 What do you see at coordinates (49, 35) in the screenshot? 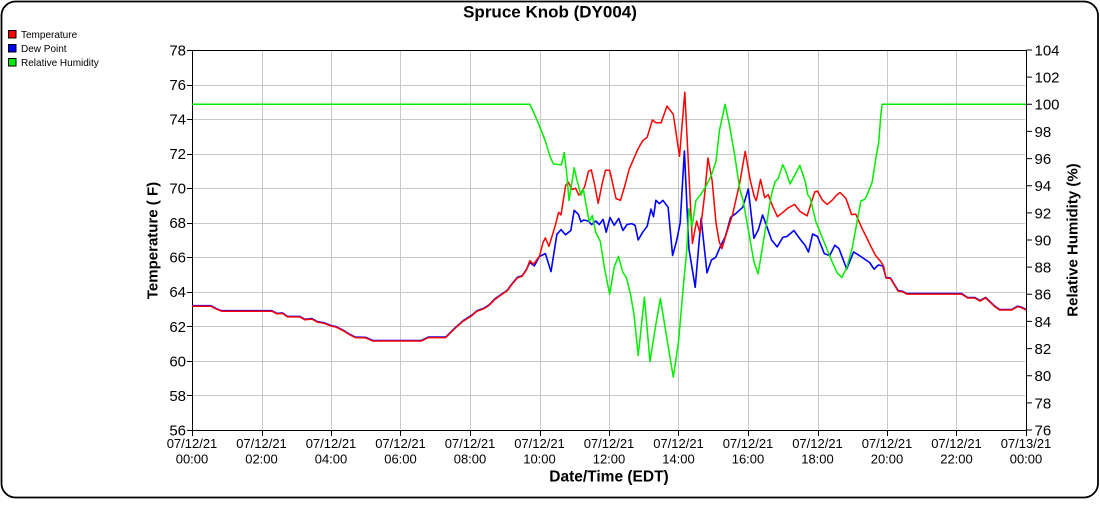
I see `svg-text: Temperature` at bounding box center [49, 35].